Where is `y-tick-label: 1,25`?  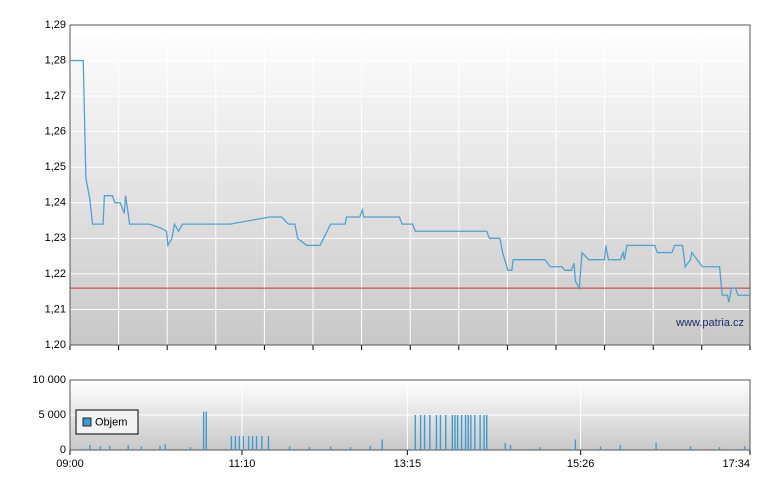 y-tick-label: 1,25 is located at coordinates (55, 167).